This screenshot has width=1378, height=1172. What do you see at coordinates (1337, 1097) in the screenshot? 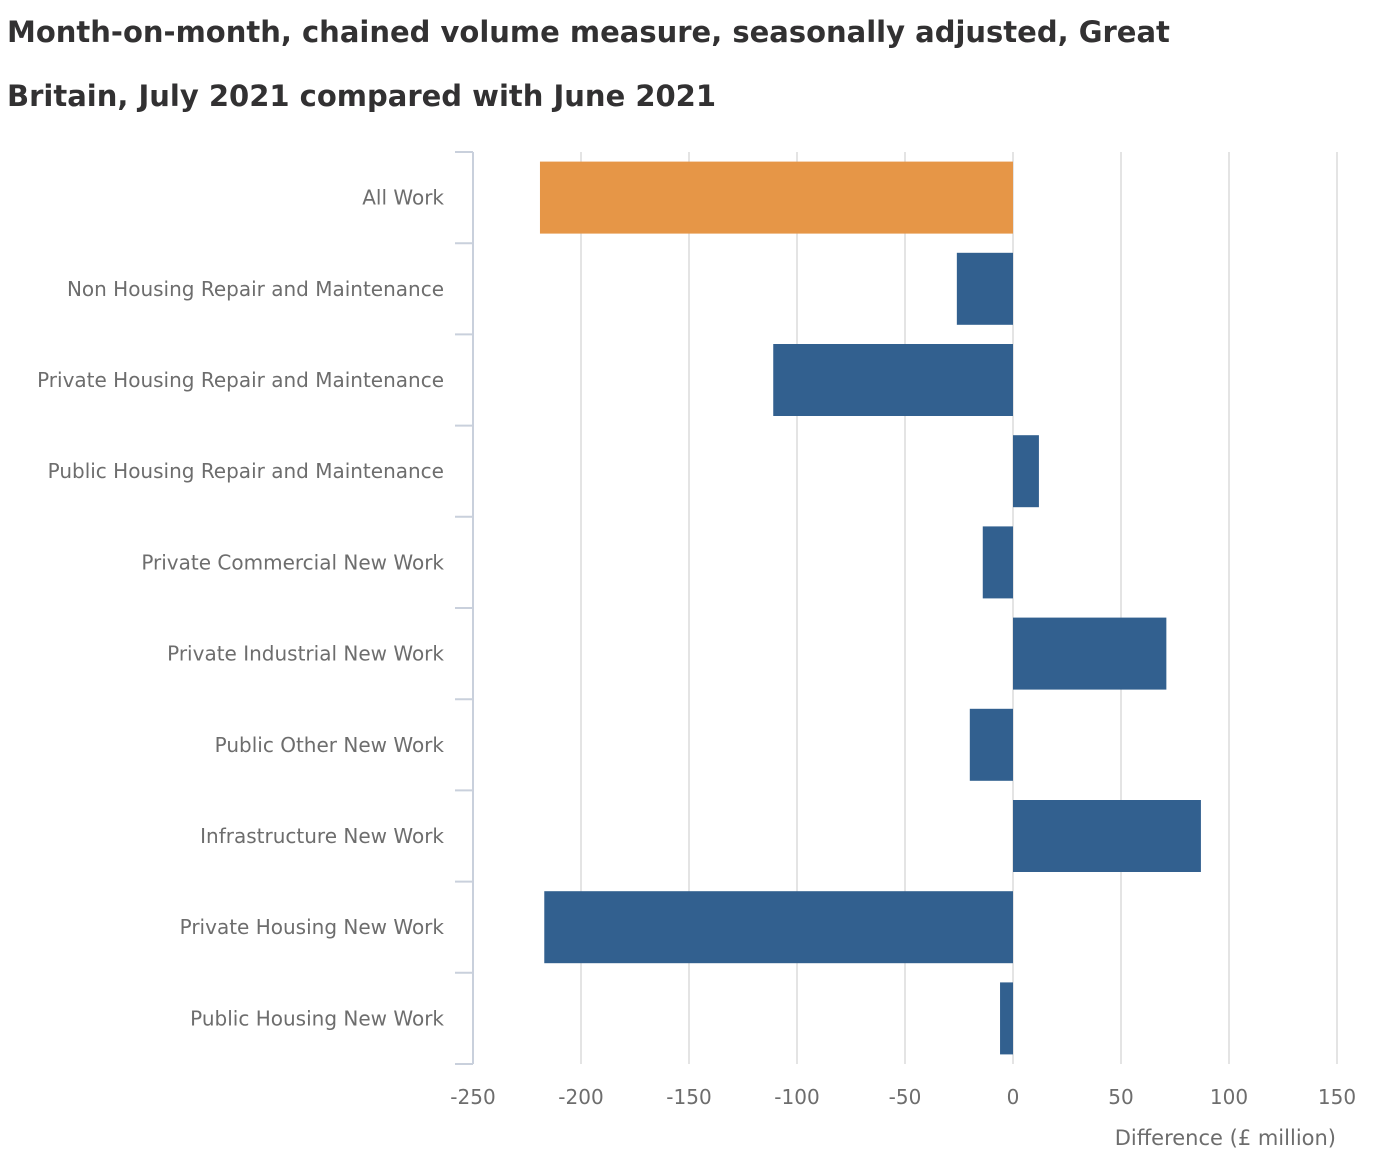
I see `x-tick-label: 150` at bounding box center [1337, 1097].